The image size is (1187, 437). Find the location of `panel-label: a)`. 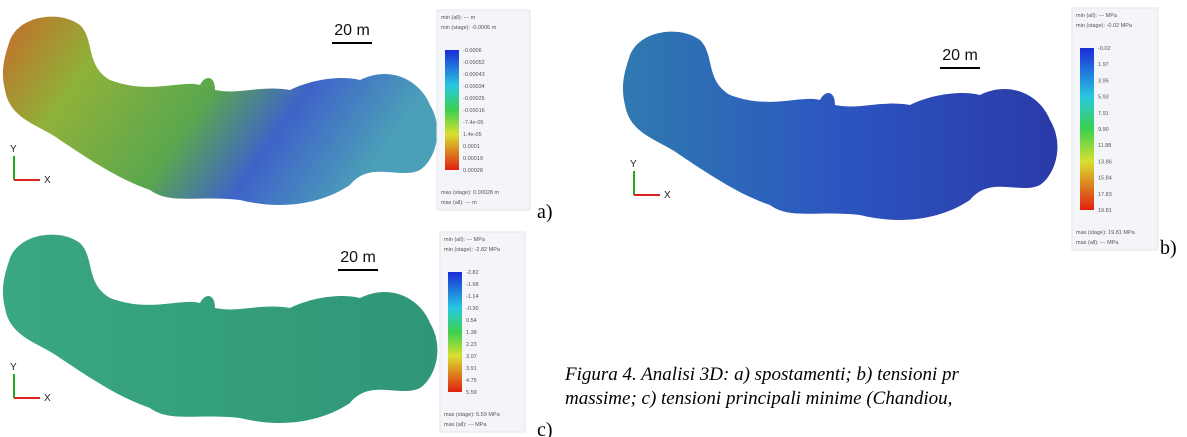

panel-label: a) is located at coordinates (545, 212).